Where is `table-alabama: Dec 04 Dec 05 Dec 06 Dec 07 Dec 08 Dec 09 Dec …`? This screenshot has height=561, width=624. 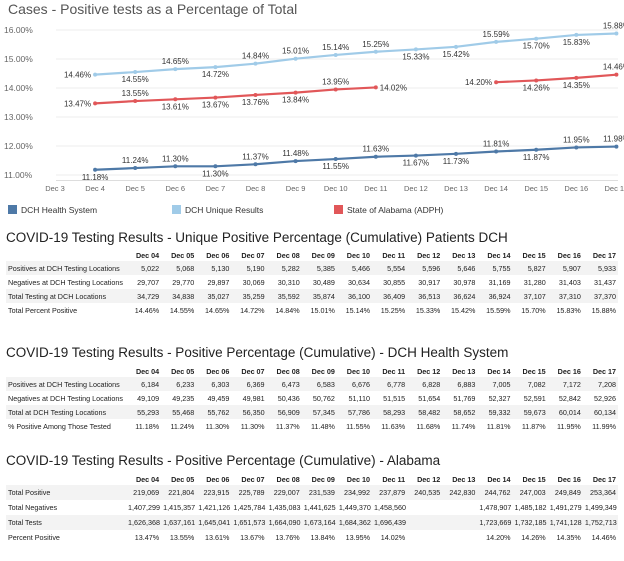 table-alabama: Dec 04 Dec 05 Dec 06 Dec 07 Dec 08 Dec 09 Dec … is located at coordinates (312, 509).